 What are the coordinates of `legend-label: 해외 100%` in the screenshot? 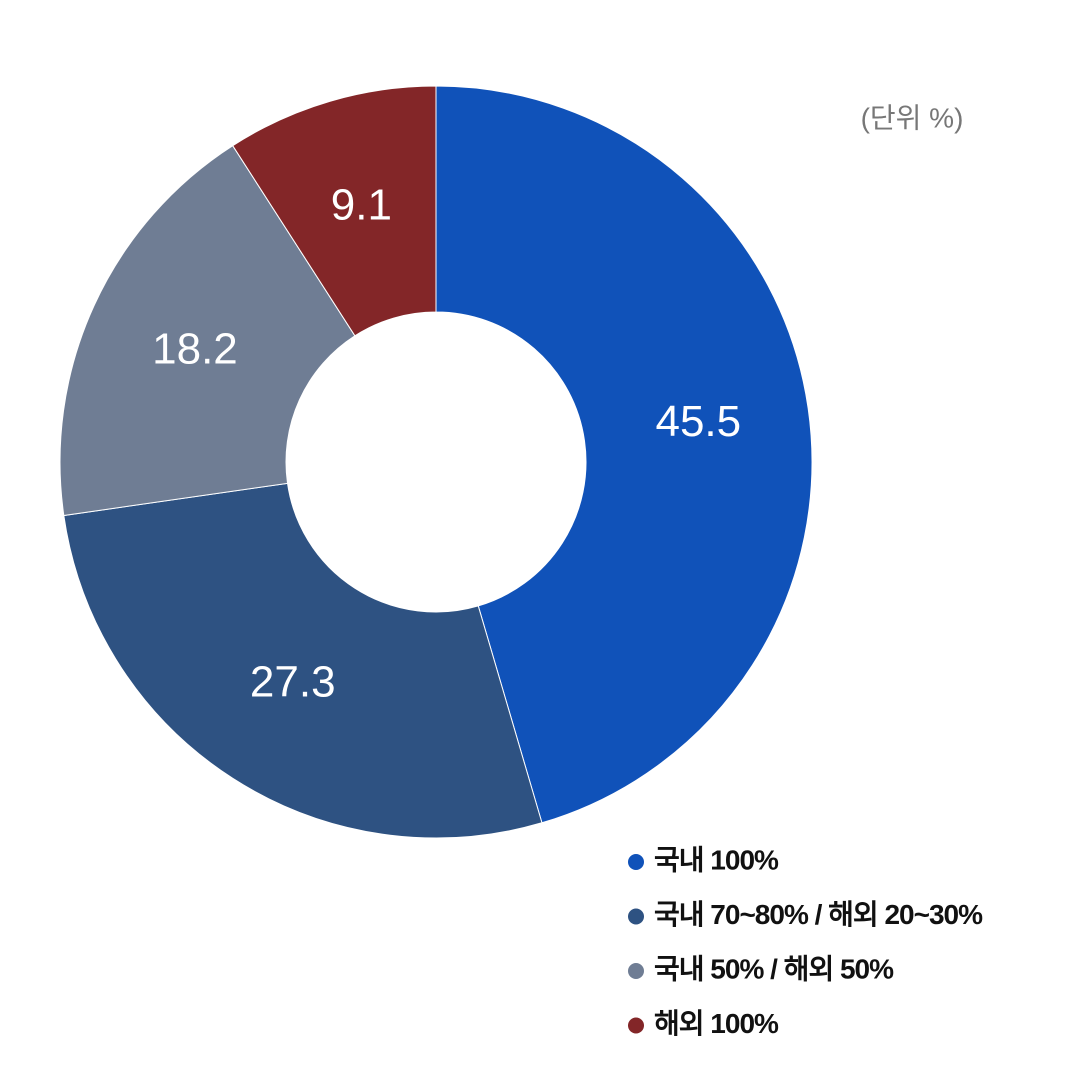 It's located at (716, 1023).